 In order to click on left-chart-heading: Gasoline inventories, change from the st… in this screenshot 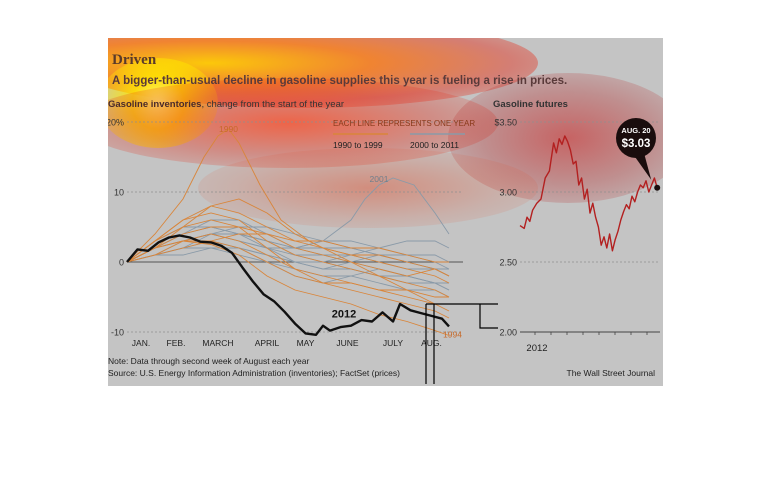, I will do `click(226, 104)`.